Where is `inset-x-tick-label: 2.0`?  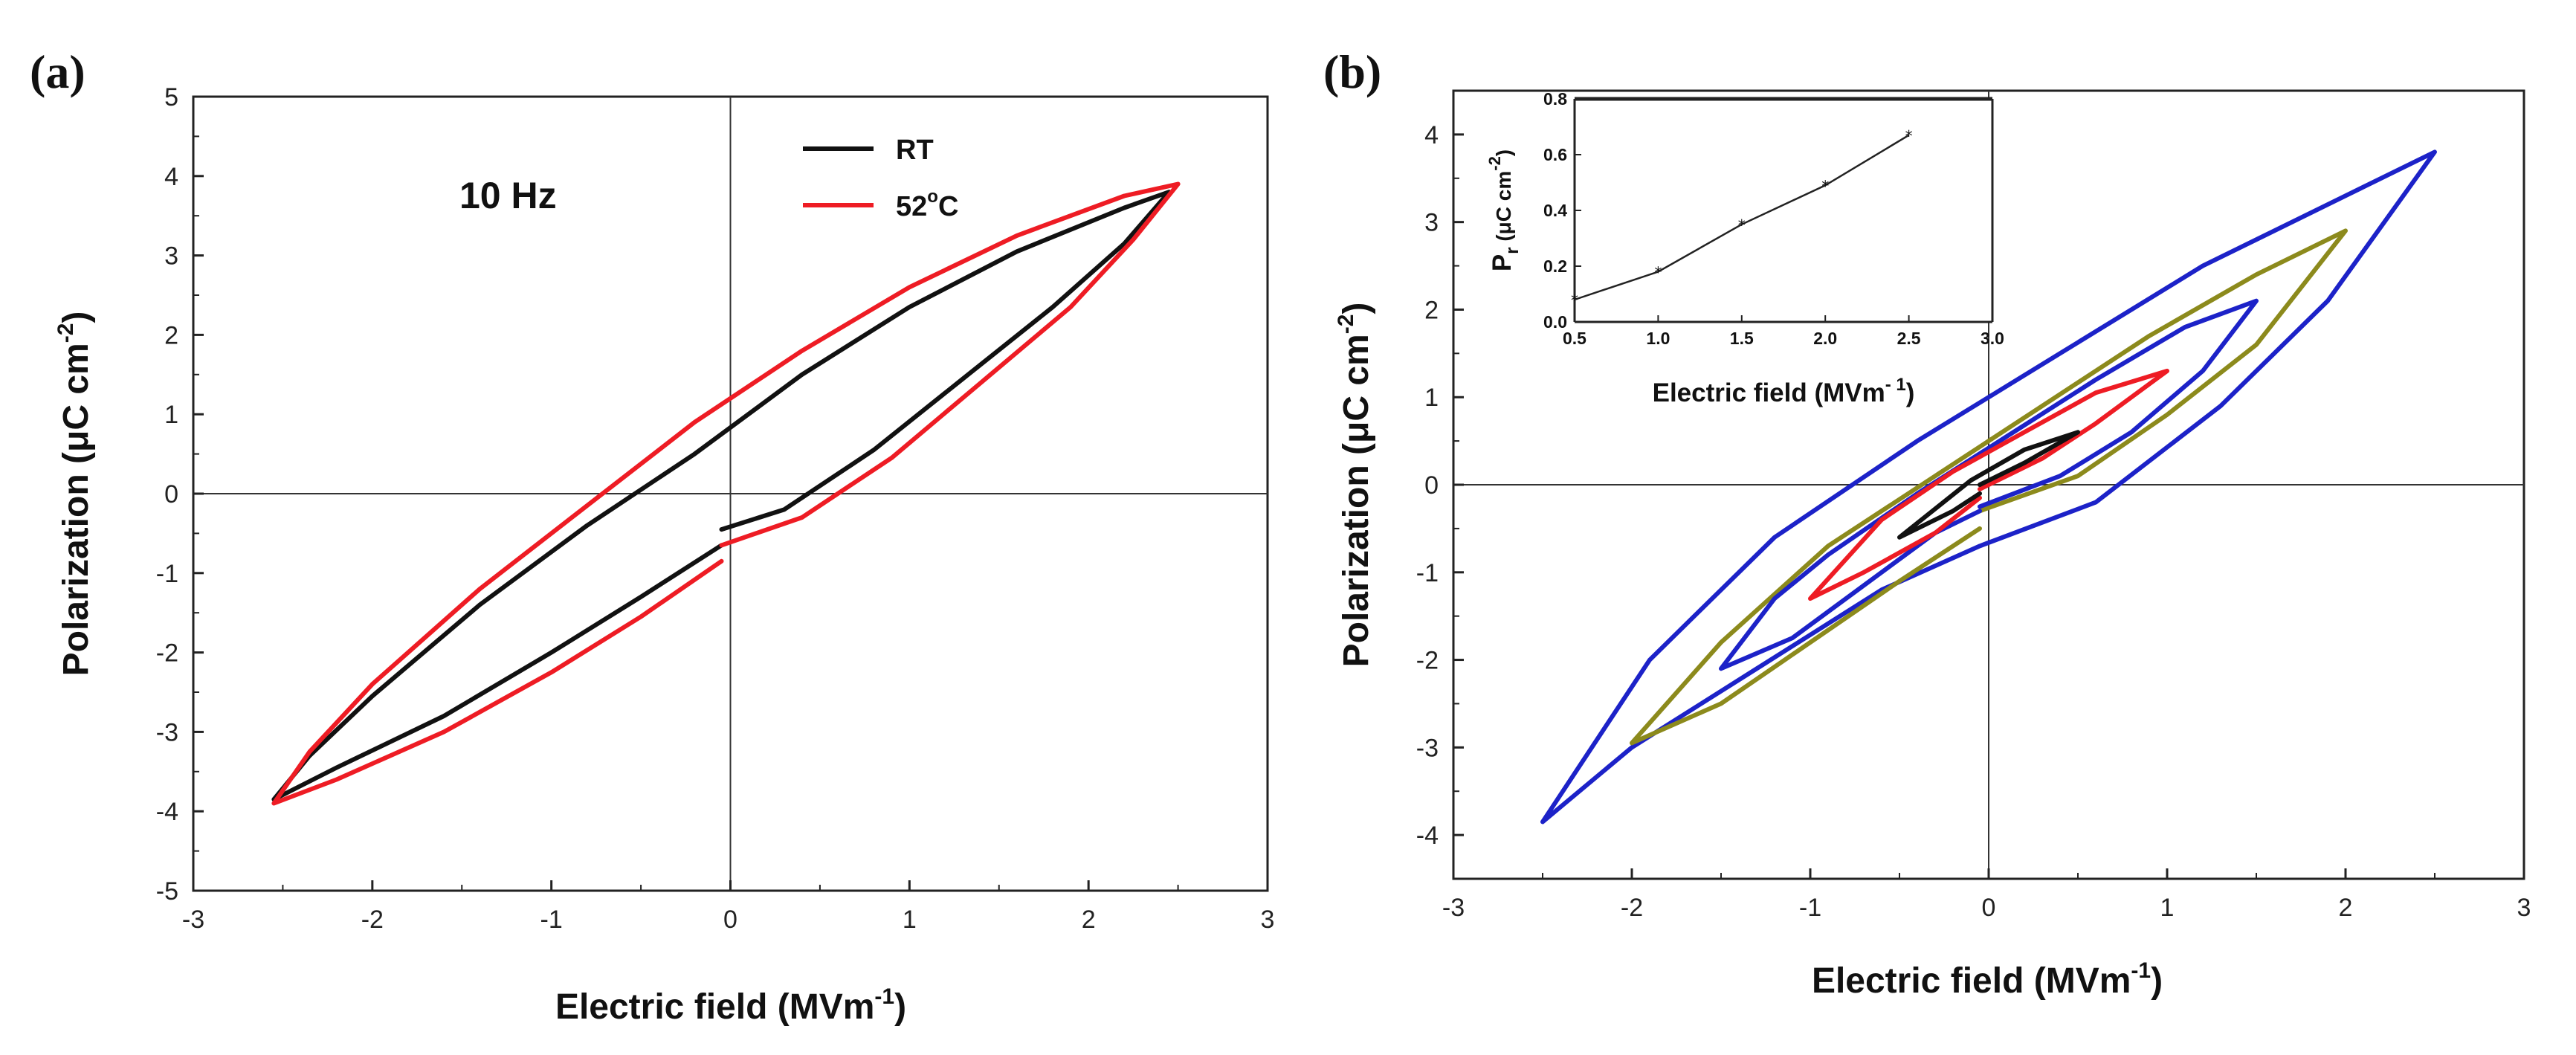 inset-x-tick-label: 2.0 is located at coordinates (1825, 338).